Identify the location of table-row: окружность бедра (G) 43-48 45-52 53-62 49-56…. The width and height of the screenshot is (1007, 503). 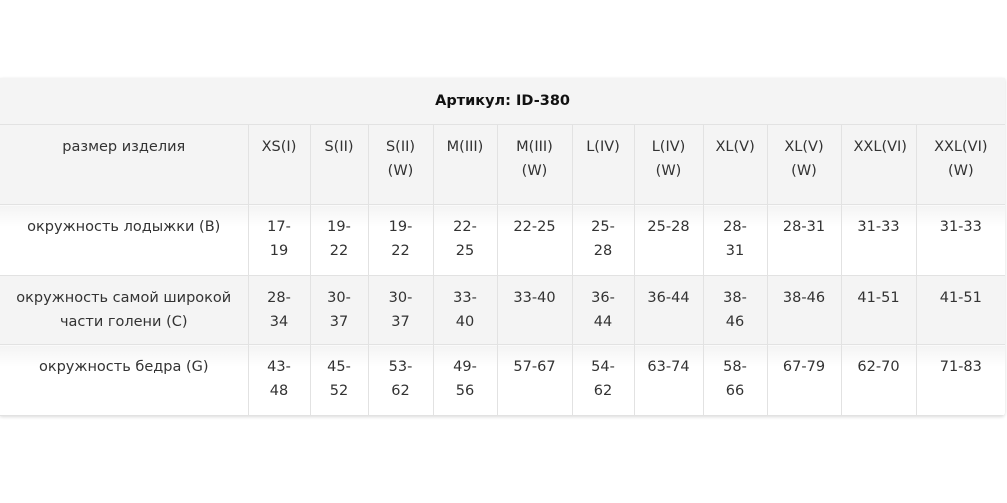
(502, 380).